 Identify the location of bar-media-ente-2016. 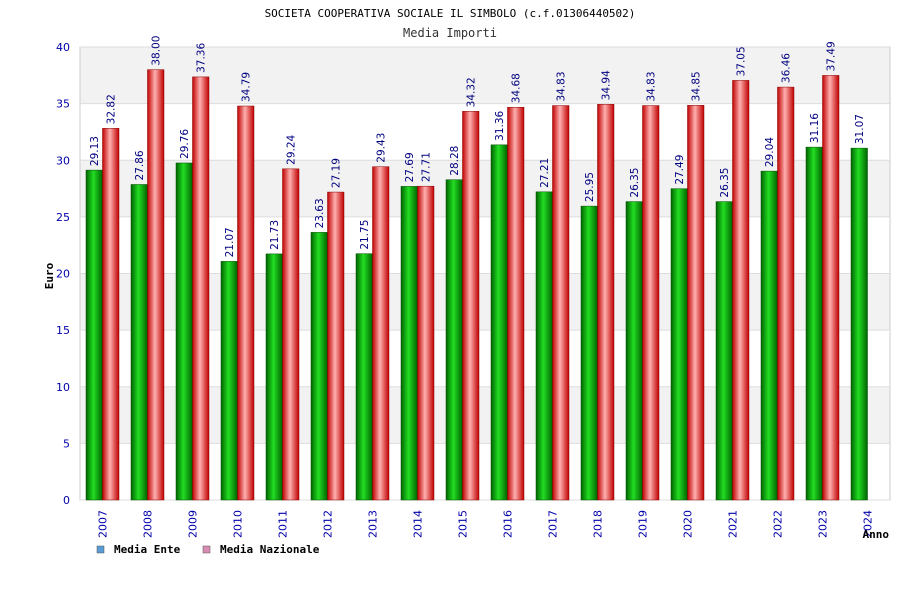
(499, 322).